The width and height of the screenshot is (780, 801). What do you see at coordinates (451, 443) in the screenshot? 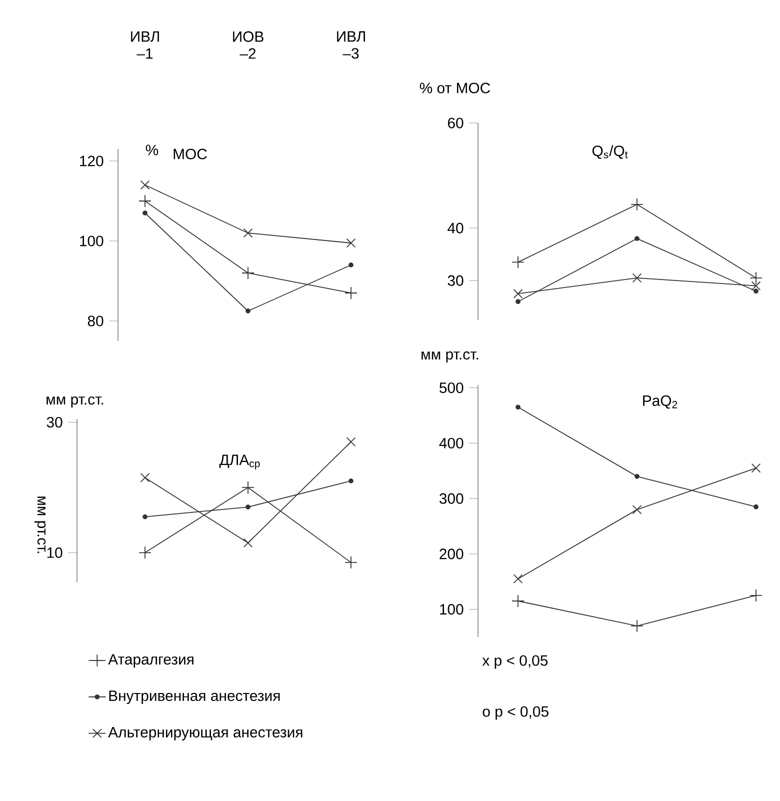
I see `y-tick-label: 400` at bounding box center [451, 443].